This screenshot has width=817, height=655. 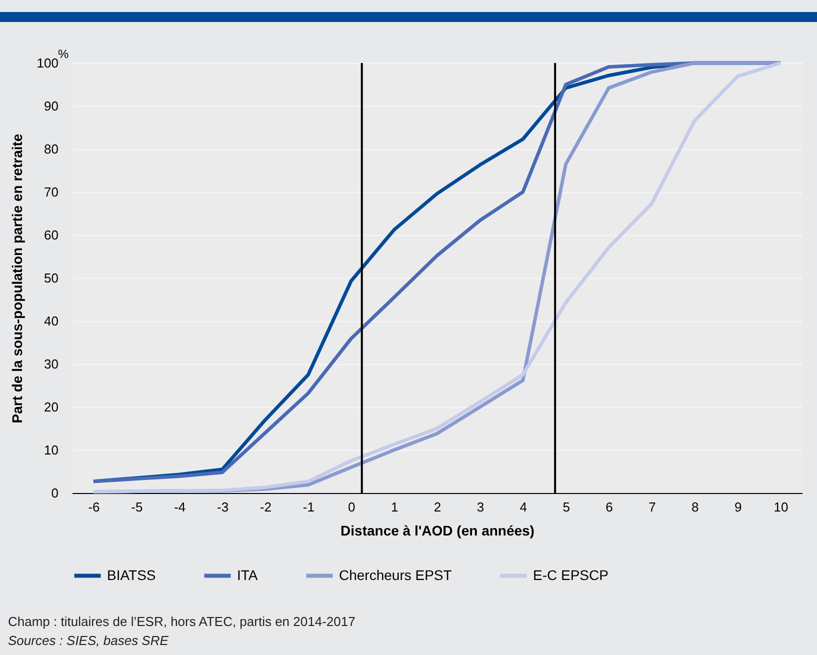 What do you see at coordinates (51, 235) in the screenshot?
I see `y-tick-label: 60` at bounding box center [51, 235].